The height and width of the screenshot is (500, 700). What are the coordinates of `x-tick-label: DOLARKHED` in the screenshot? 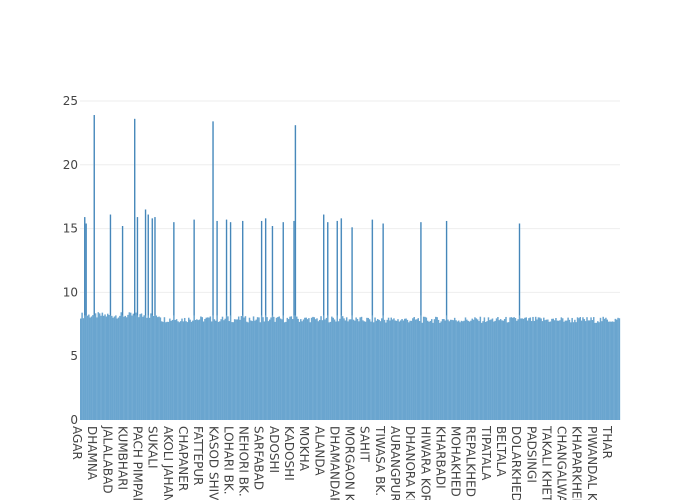 It's located at (516, 463).